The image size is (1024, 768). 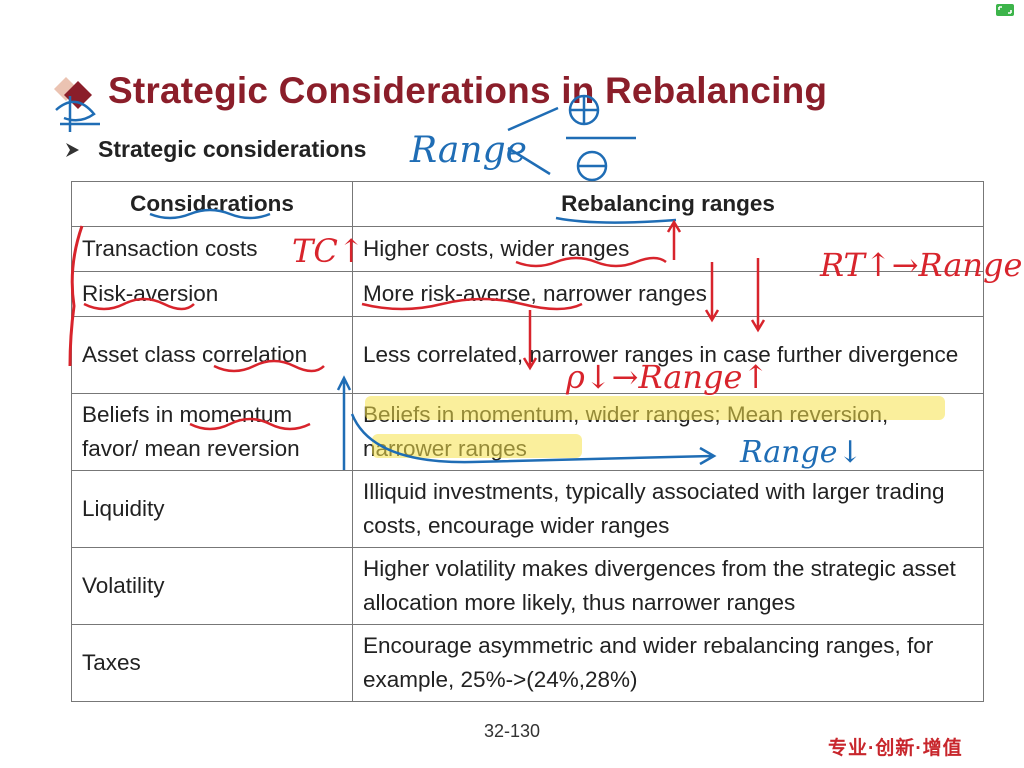 I want to click on brand-tagline: 专业·创新·增值, so click(x=895, y=748).